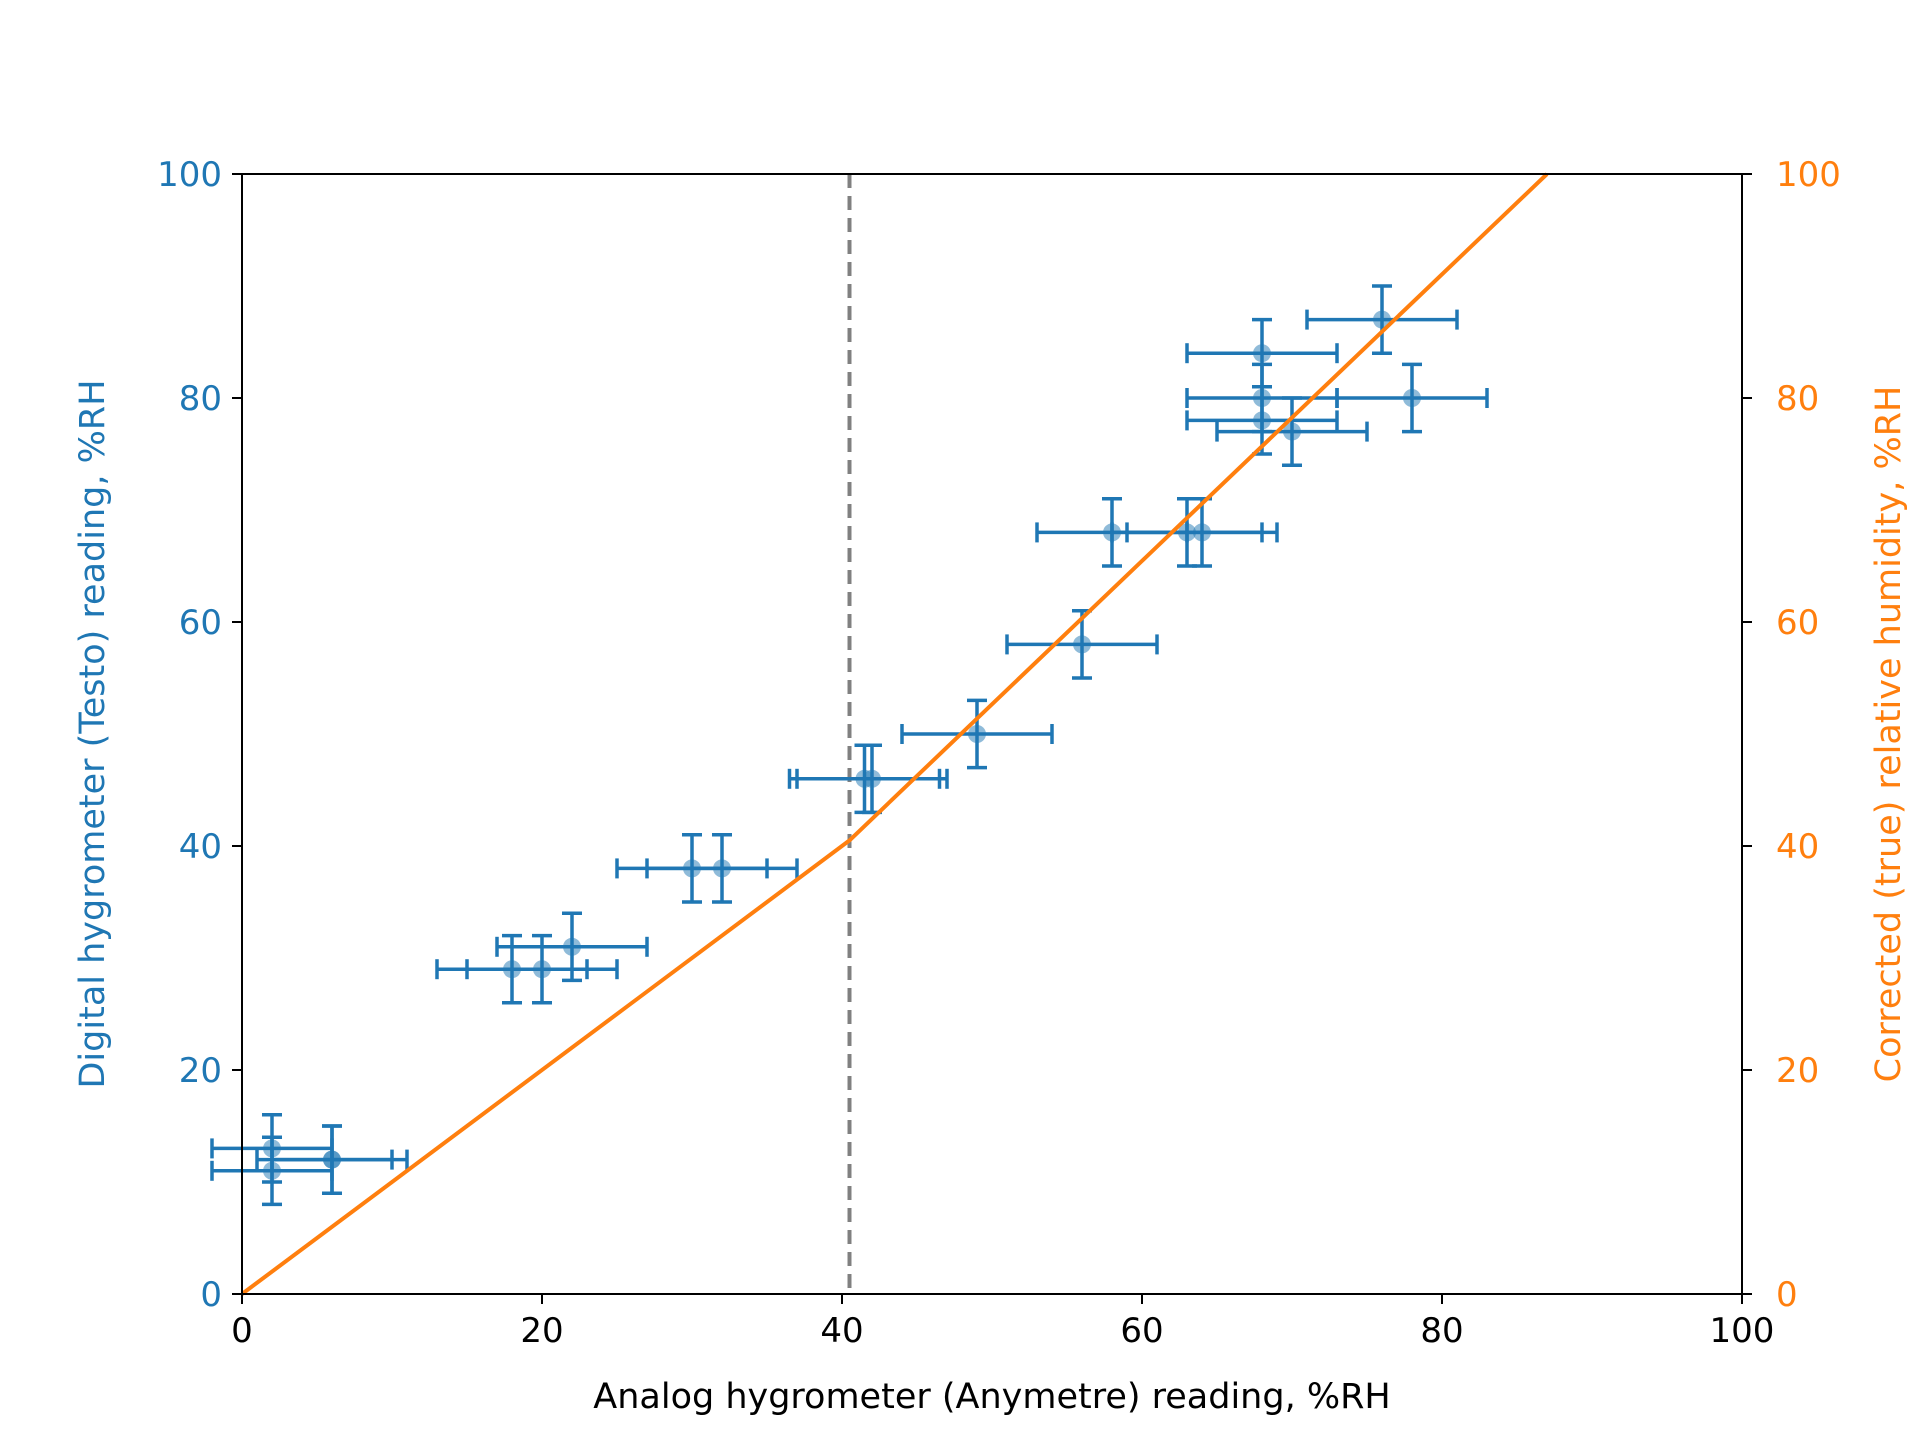  Describe the element at coordinates (200, 623) in the screenshot. I see `y-tick-label: 60` at that location.